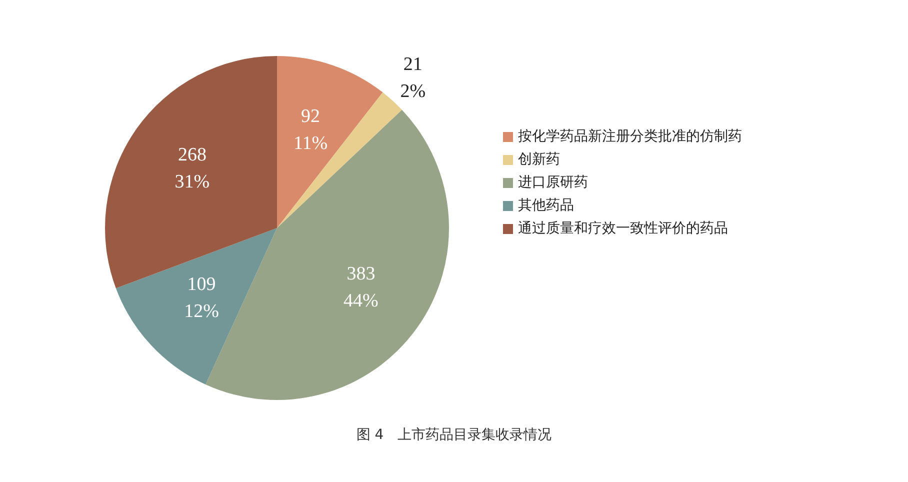  I want to click on data-label: 21 2%, so click(413, 78).